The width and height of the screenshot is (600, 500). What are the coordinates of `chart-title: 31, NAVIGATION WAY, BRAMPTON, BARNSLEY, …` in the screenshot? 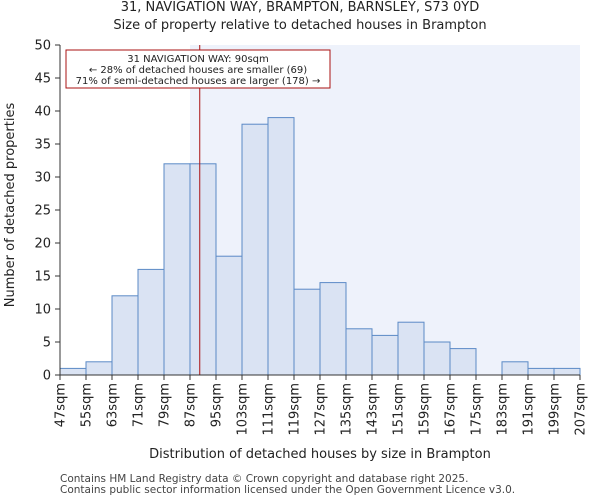 It's located at (300, 7).